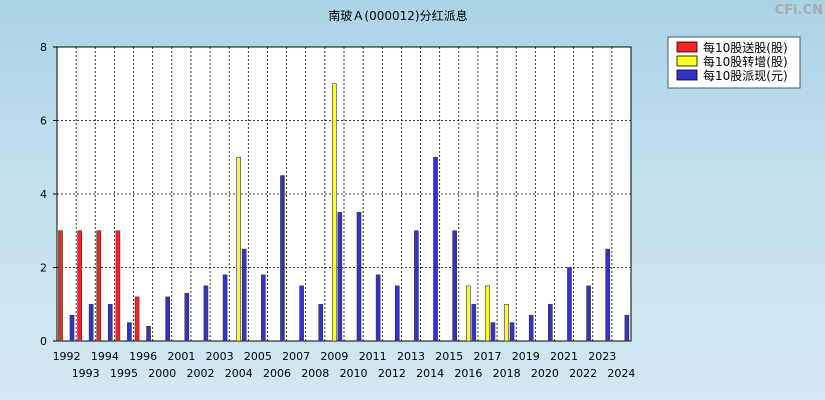  What do you see at coordinates (187, 317) in the screenshot?
I see `bar-cash-2001` at bounding box center [187, 317].